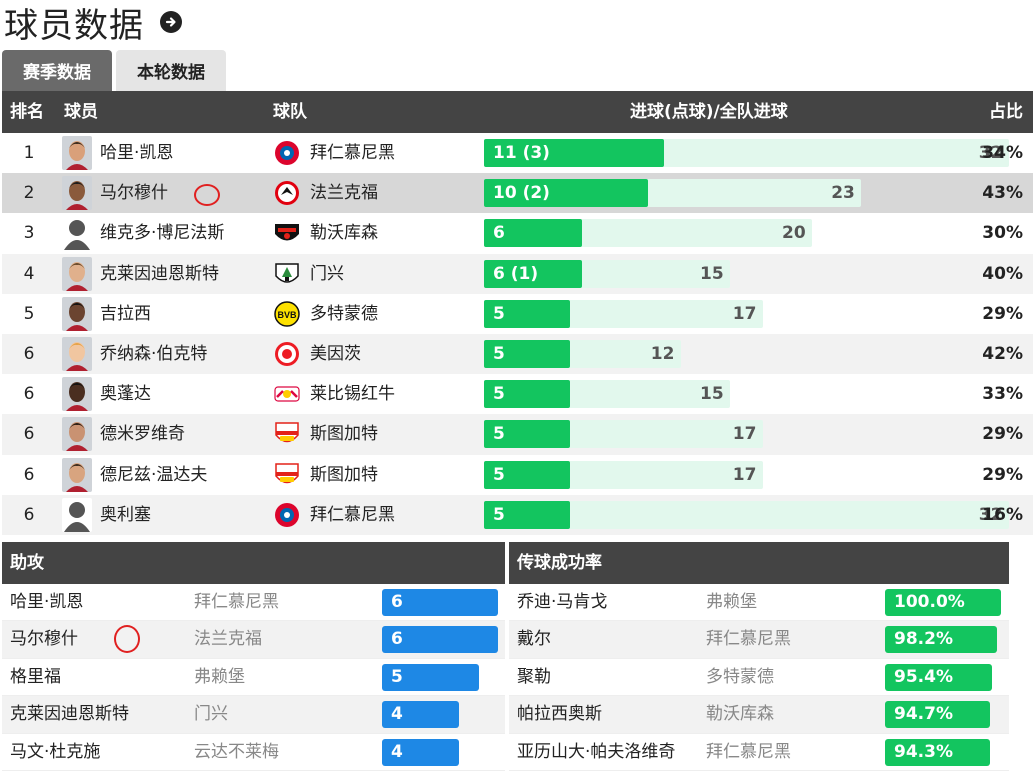  I want to click on player-name-link: 德米罗维奇, so click(142, 434).